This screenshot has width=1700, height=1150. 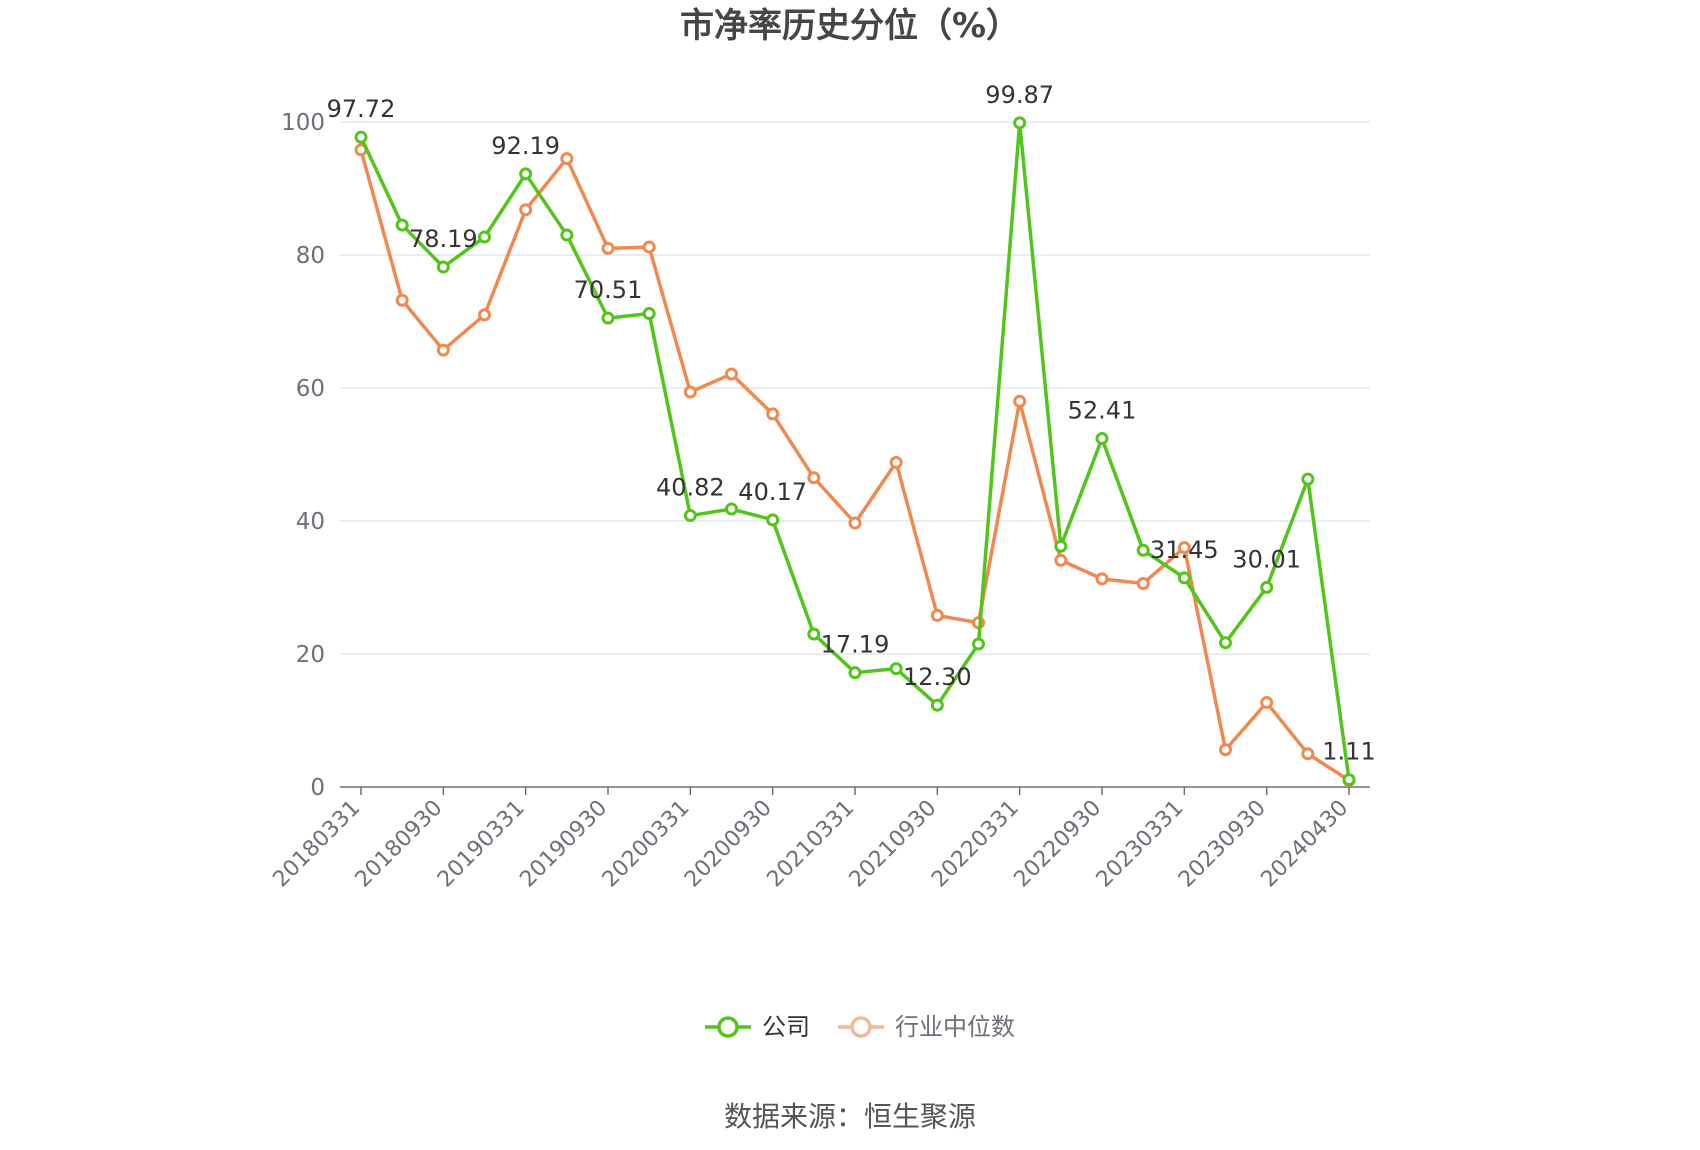 What do you see at coordinates (443, 239) in the screenshot?
I see `data-label: 78.19` at bounding box center [443, 239].